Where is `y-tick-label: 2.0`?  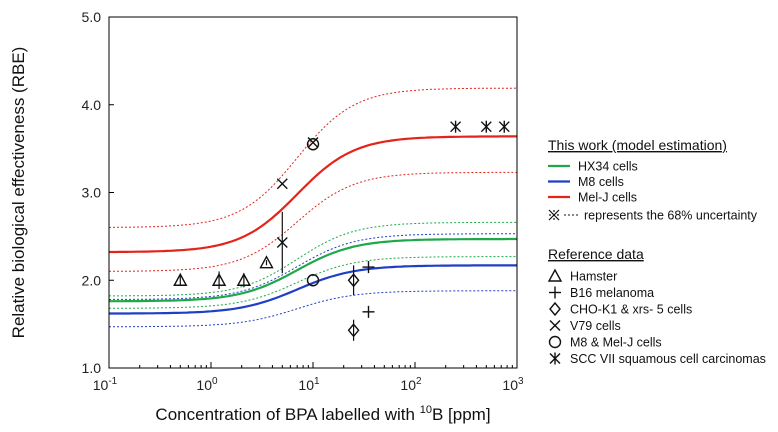 y-tick-label: 2.0 is located at coordinates (92, 280).